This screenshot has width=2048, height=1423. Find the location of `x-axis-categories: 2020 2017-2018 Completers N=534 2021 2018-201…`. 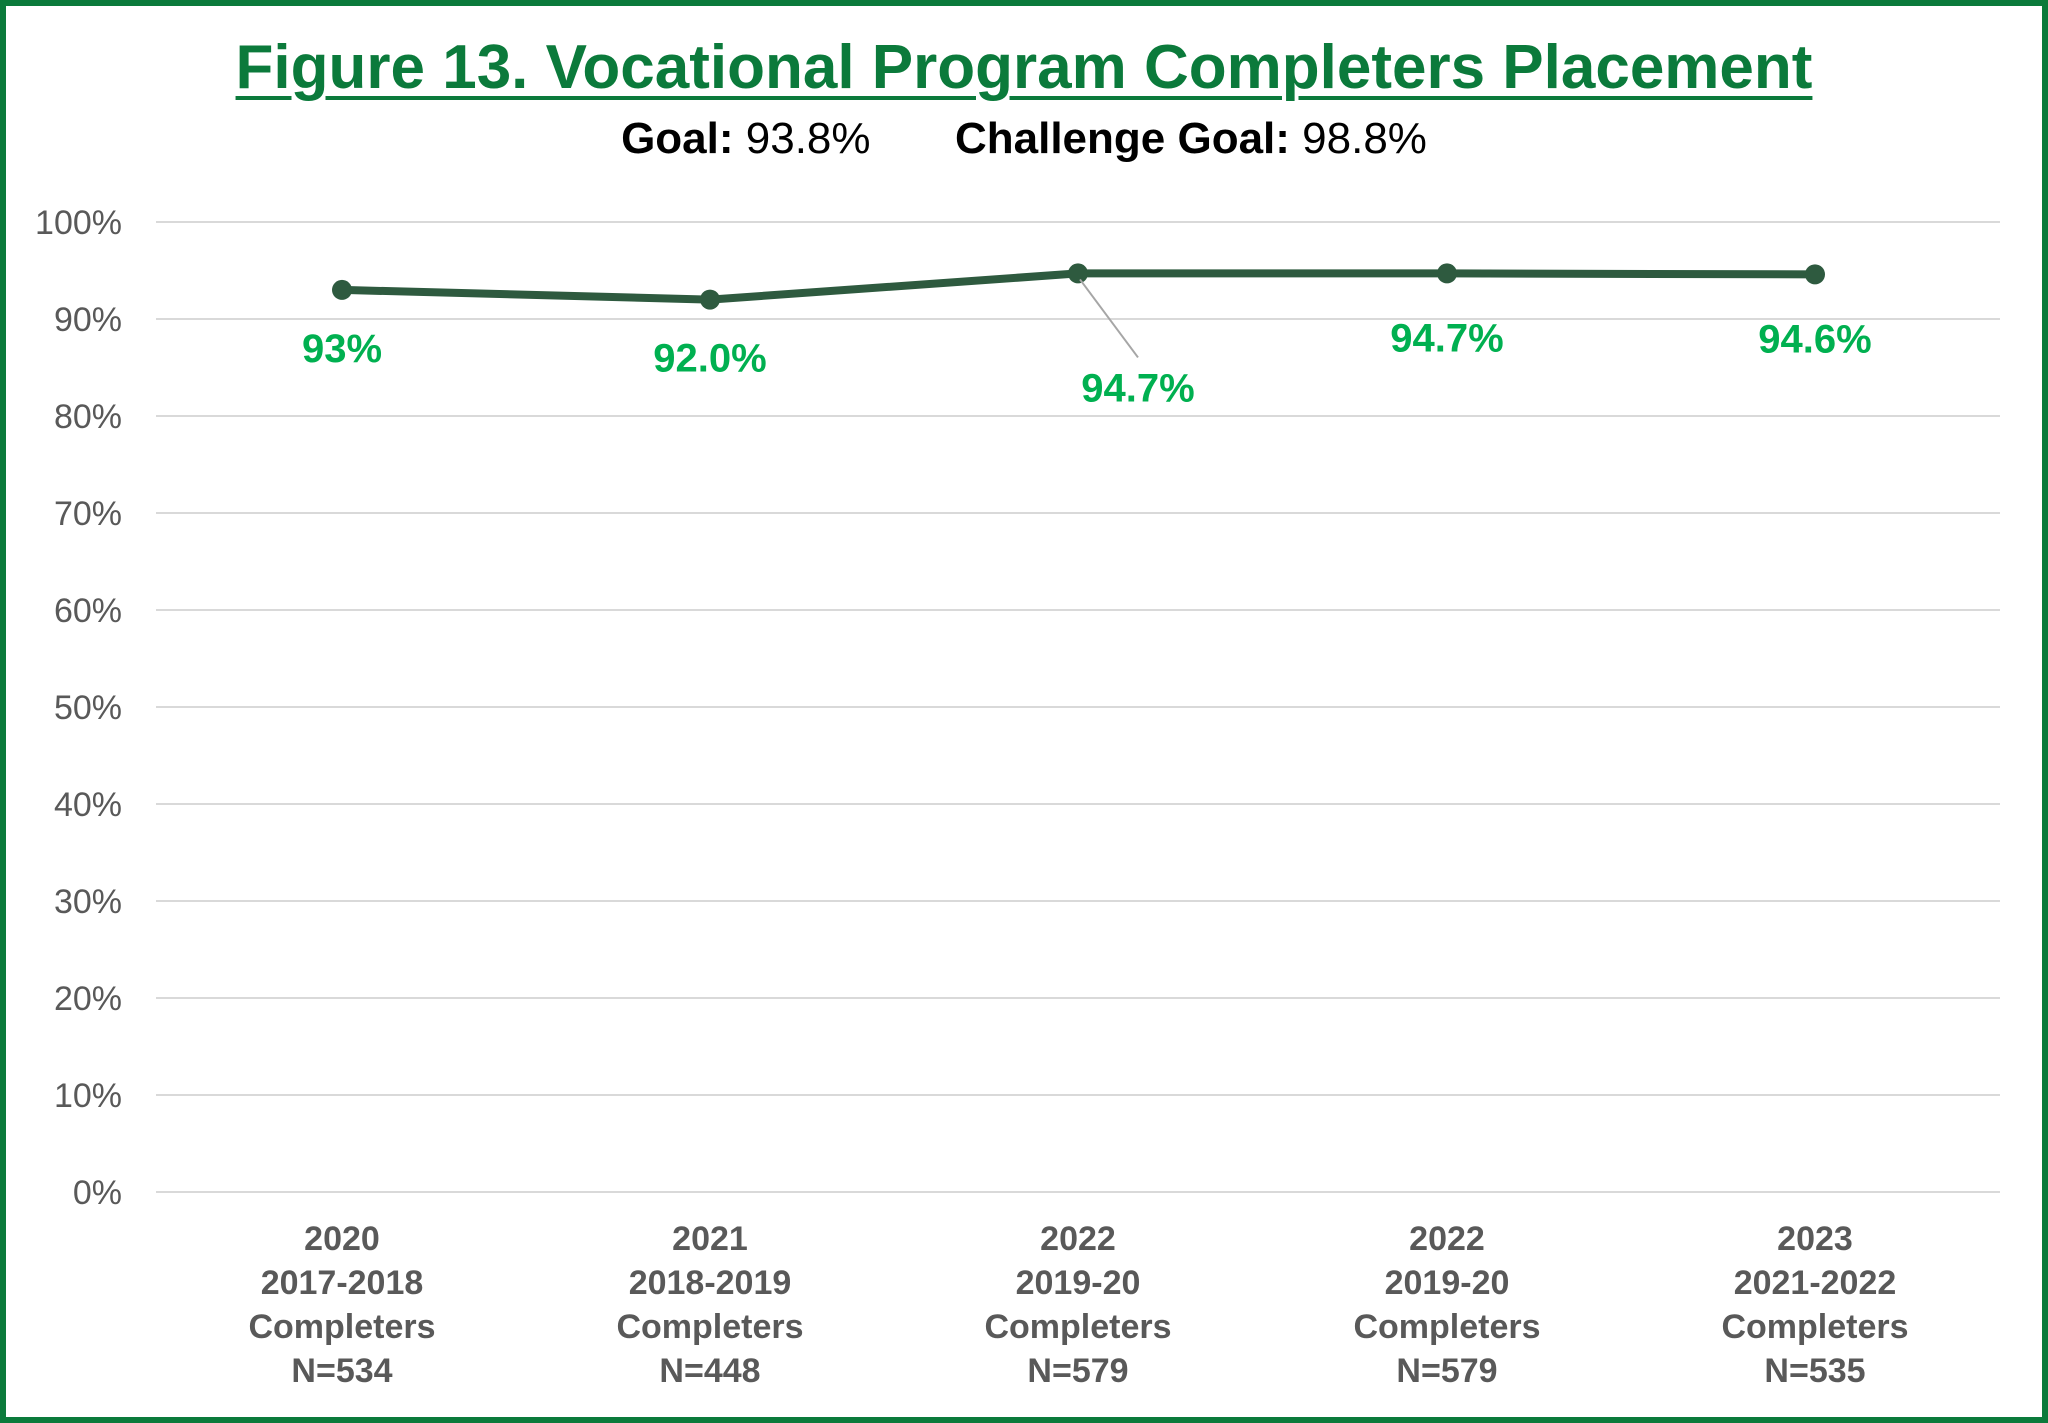

x-axis-categories: 2020 2017-2018 Completers N=534 2021 2018-201… is located at coordinates (1078, 1305).